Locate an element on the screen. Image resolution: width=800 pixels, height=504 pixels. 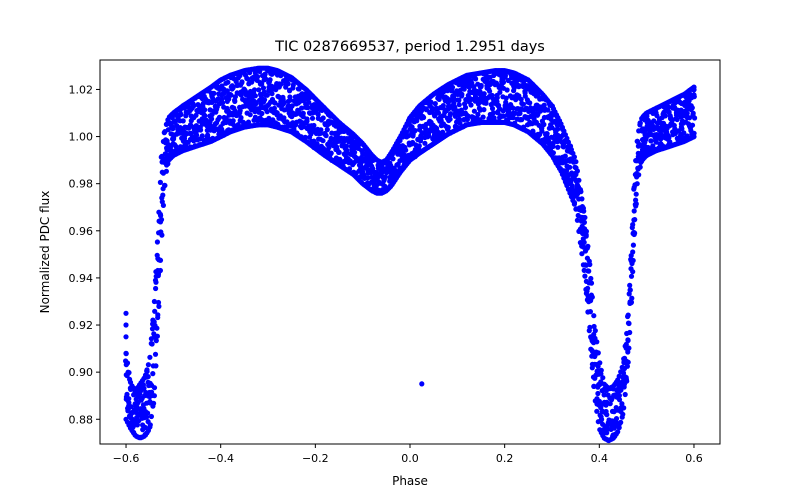
x-tick-label: 0.0 is located at coordinates (410, 458).